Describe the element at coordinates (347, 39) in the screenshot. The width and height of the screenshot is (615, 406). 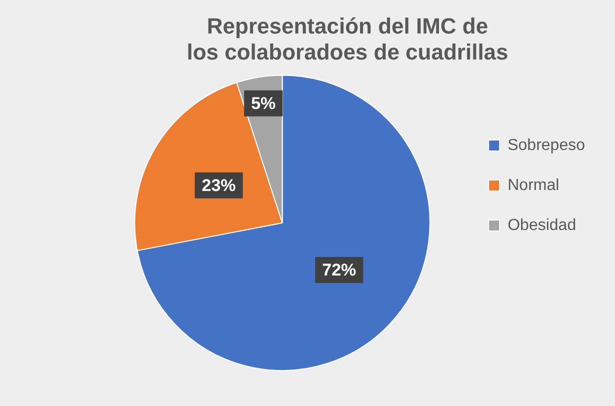
I see `chart-title: Representación del IMC de los colaboradoes de cuadrillas` at that location.